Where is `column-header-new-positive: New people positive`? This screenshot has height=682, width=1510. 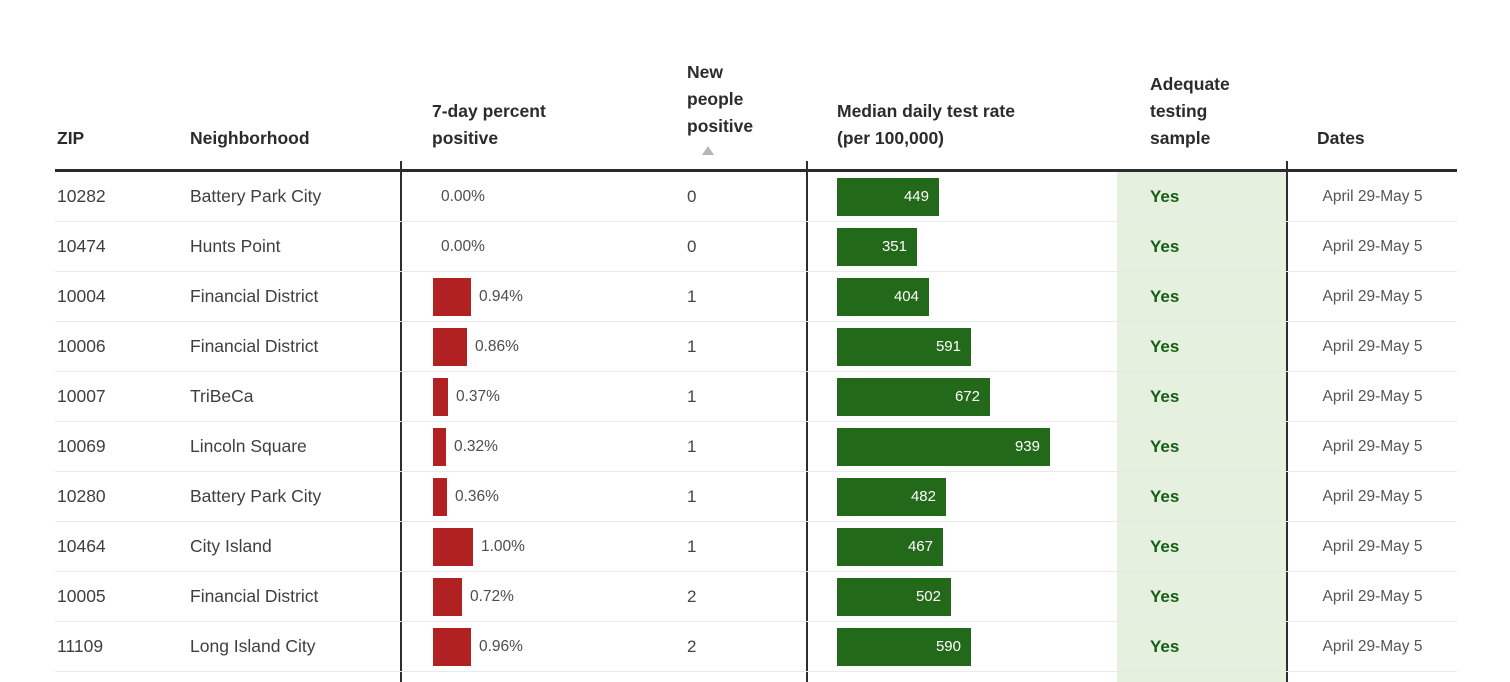
column-header-new-positive: New people positive is located at coordinates (733, 84).